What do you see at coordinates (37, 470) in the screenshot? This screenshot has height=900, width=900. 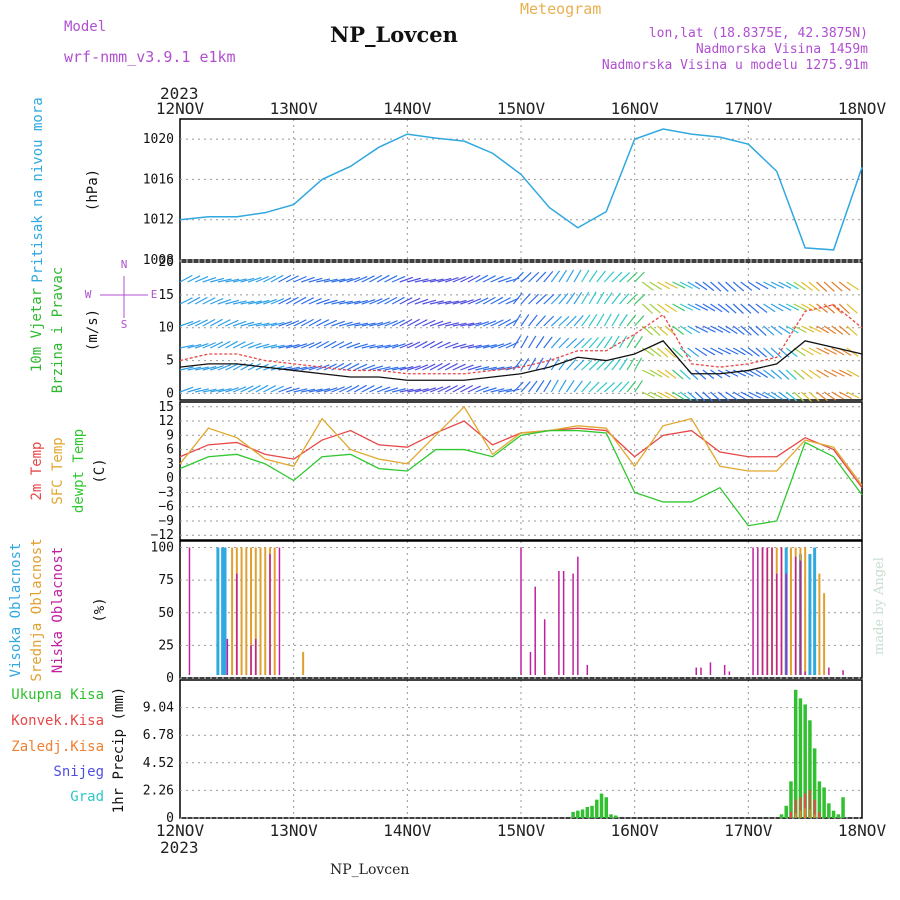 I see `t2m-label: 2m Temp` at bounding box center [37, 470].